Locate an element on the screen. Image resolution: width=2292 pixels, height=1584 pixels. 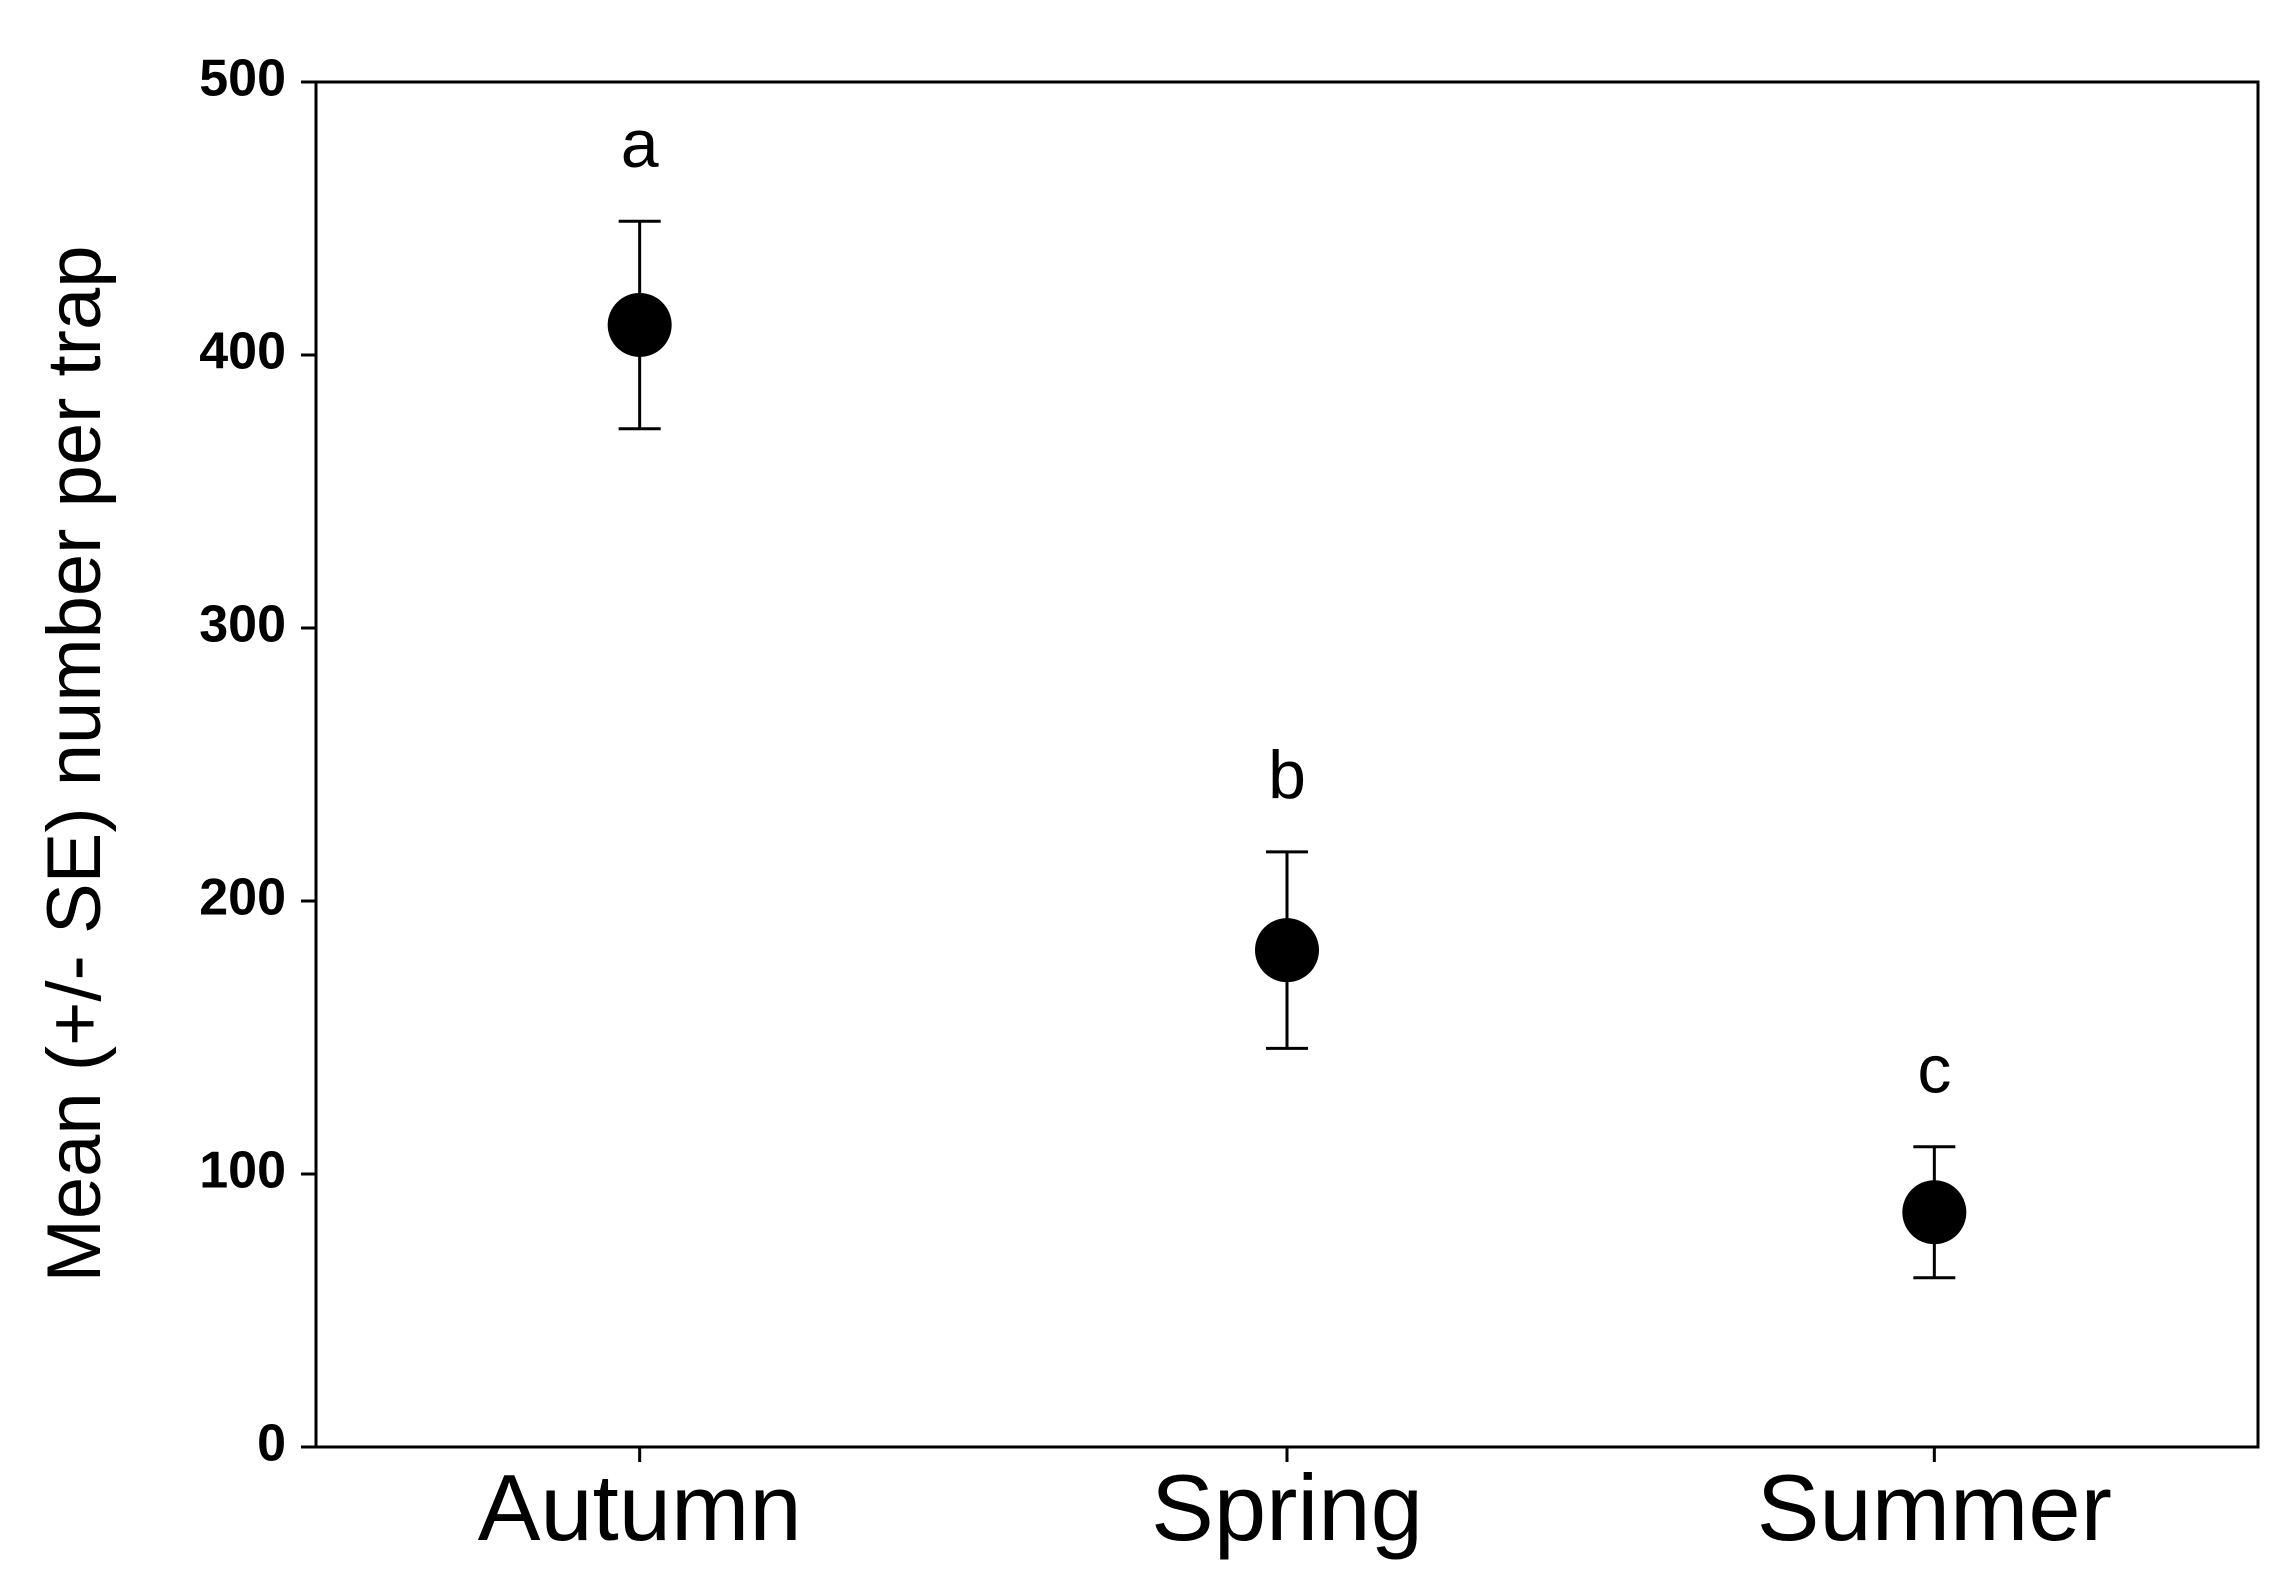
x-tick-label: Spring is located at coordinates (1287, 1507).